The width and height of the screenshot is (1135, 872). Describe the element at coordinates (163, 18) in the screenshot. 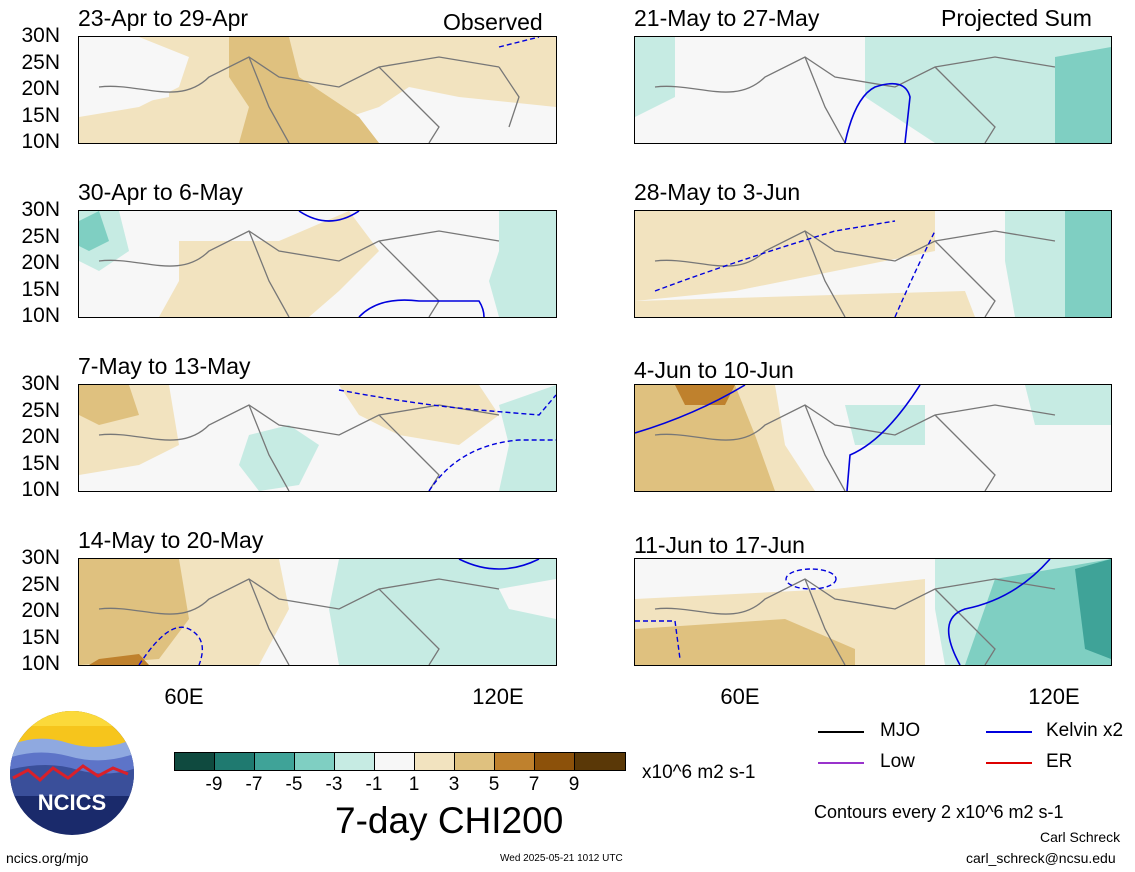

I see `panel-title-1: 23-Apr to 29-Apr` at that location.